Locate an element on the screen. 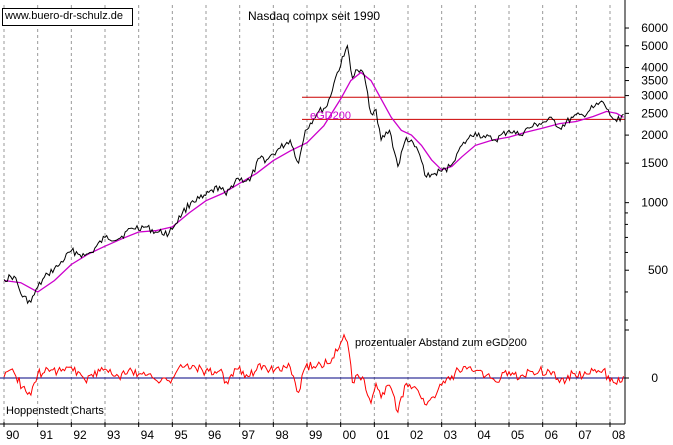 Image resolution: width=673 pixels, height=445 pixels. x-tick-98: 98 is located at coordinates (282, 434).